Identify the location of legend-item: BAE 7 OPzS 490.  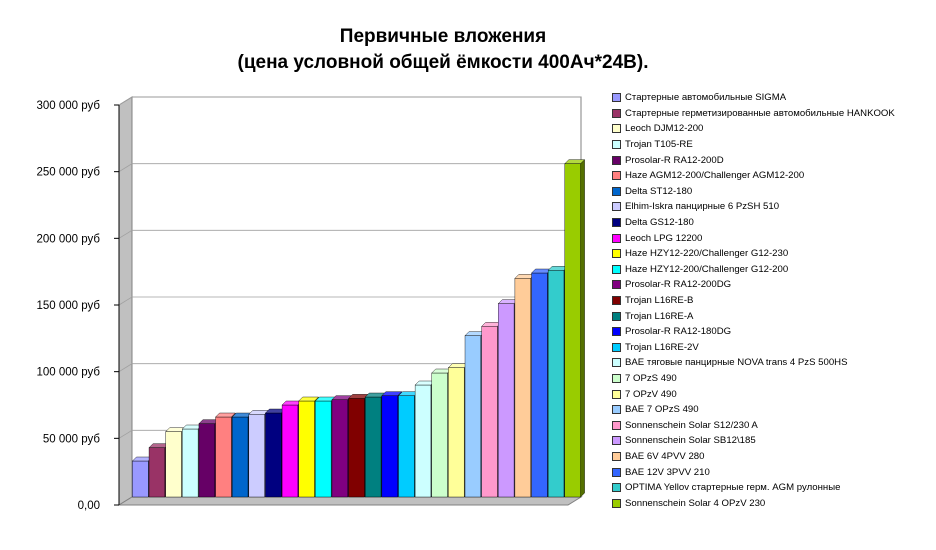
(753, 410).